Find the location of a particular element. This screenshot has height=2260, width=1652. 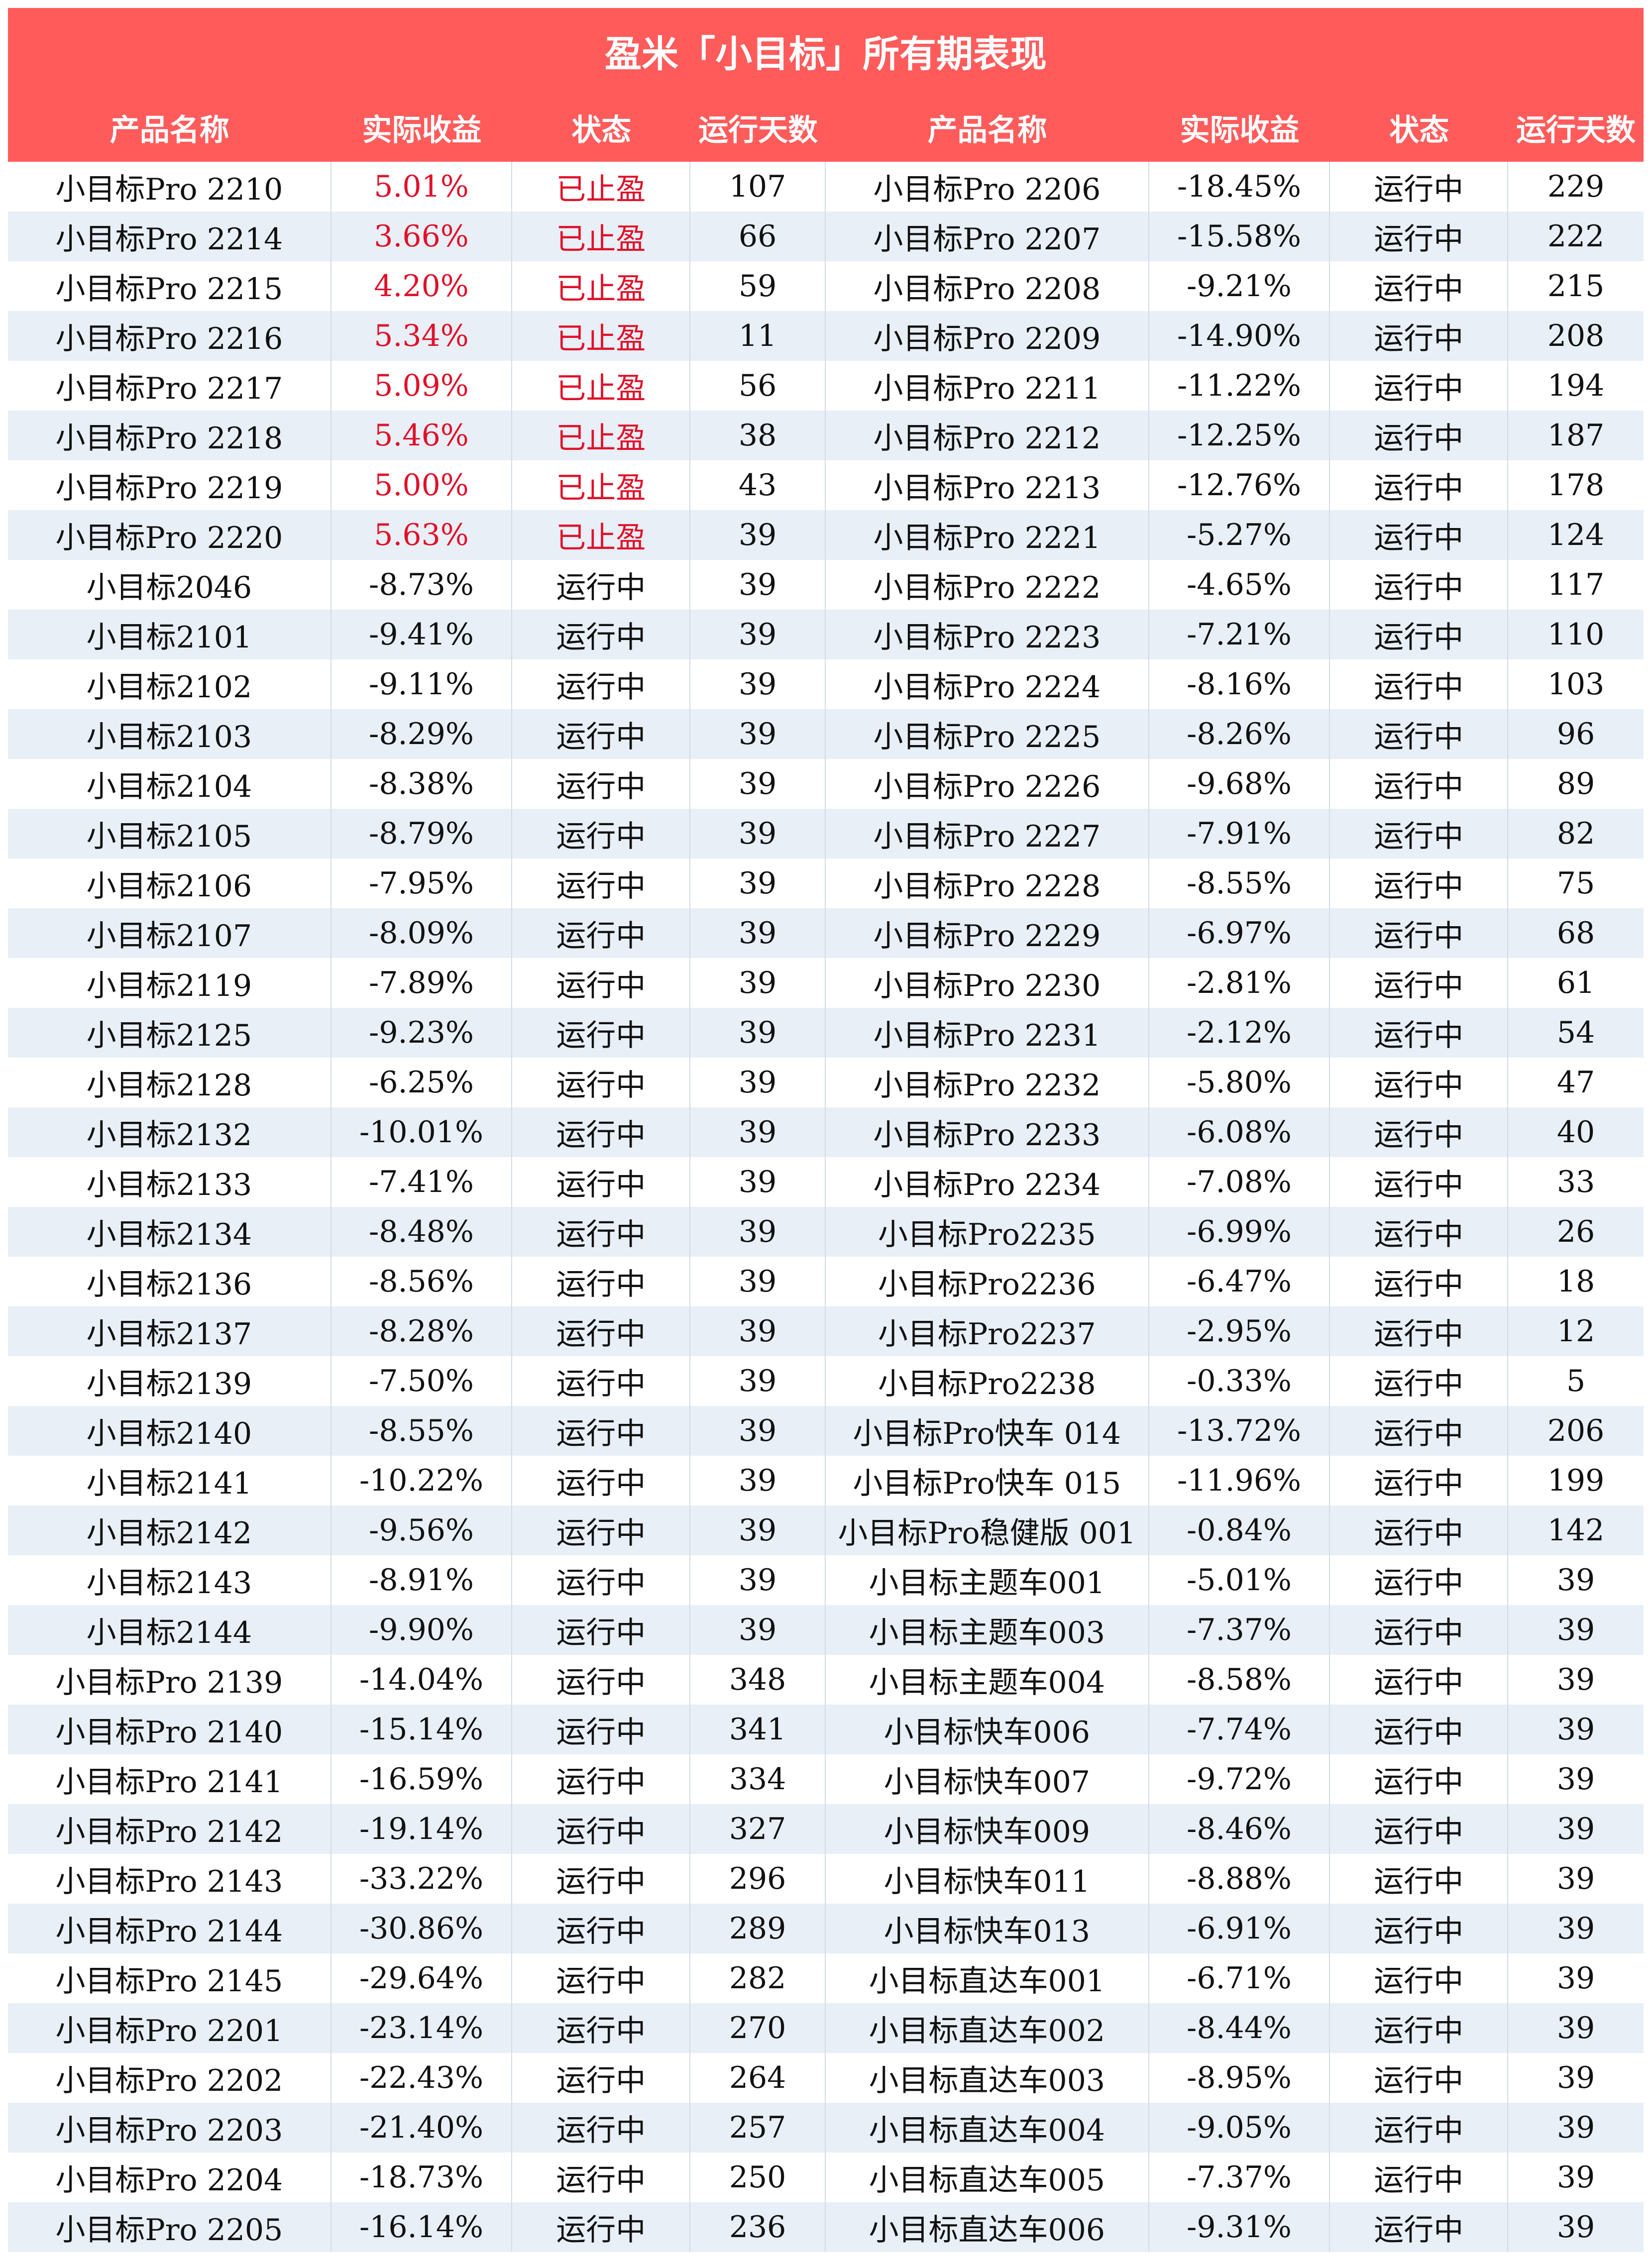

product-name-cell: 小目标Pro2238 is located at coordinates (987, 1381).